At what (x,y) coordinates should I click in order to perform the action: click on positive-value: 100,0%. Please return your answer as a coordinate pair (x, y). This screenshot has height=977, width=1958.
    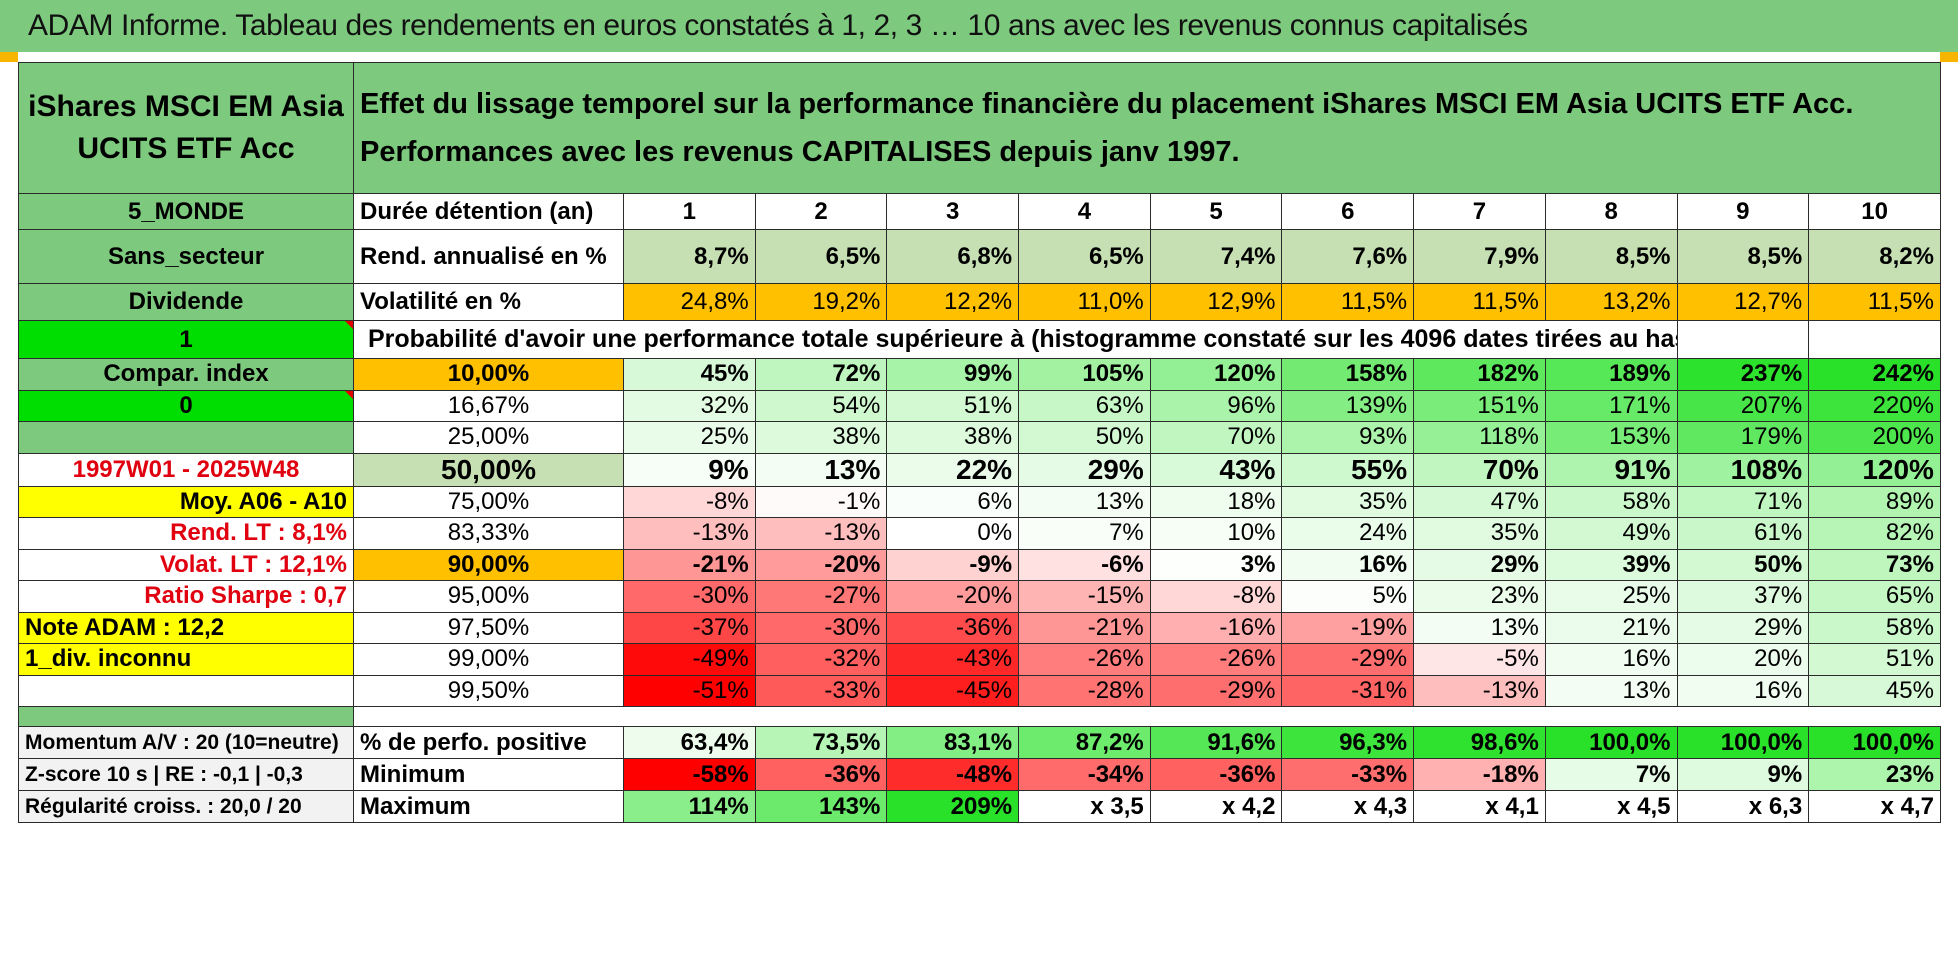
    Looking at the image, I should click on (1743, 742).